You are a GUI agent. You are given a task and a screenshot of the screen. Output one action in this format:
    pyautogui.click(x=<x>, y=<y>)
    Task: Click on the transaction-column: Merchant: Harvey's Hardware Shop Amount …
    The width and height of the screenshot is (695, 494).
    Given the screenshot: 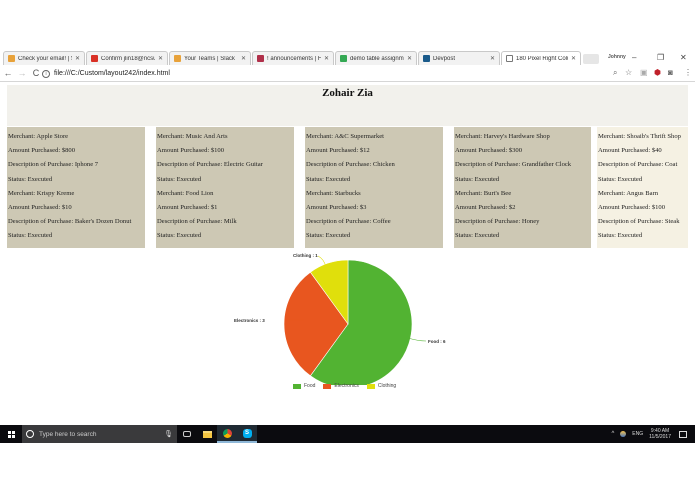 What is the action you would take?
    pyautogui.click(x=522, y=187)
    